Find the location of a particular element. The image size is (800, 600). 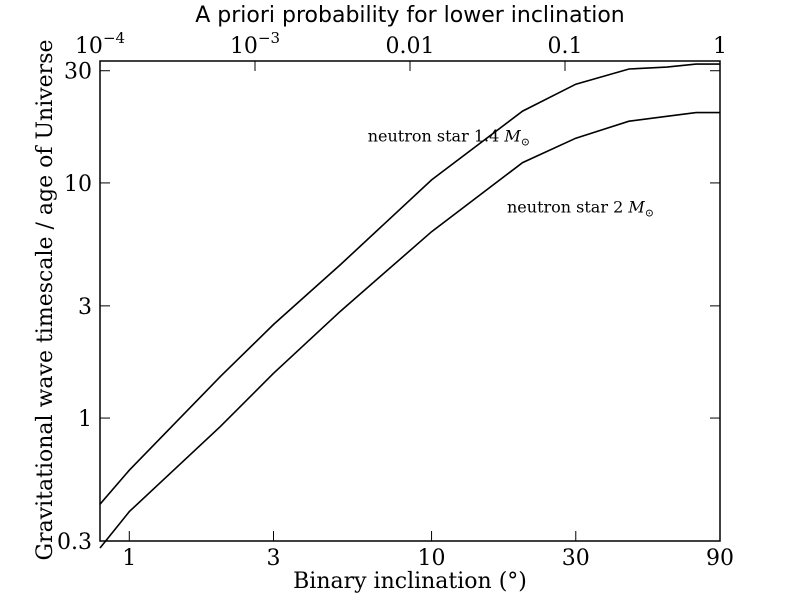

y-tick-label: 0.3 is located at coordinates (74, 542).